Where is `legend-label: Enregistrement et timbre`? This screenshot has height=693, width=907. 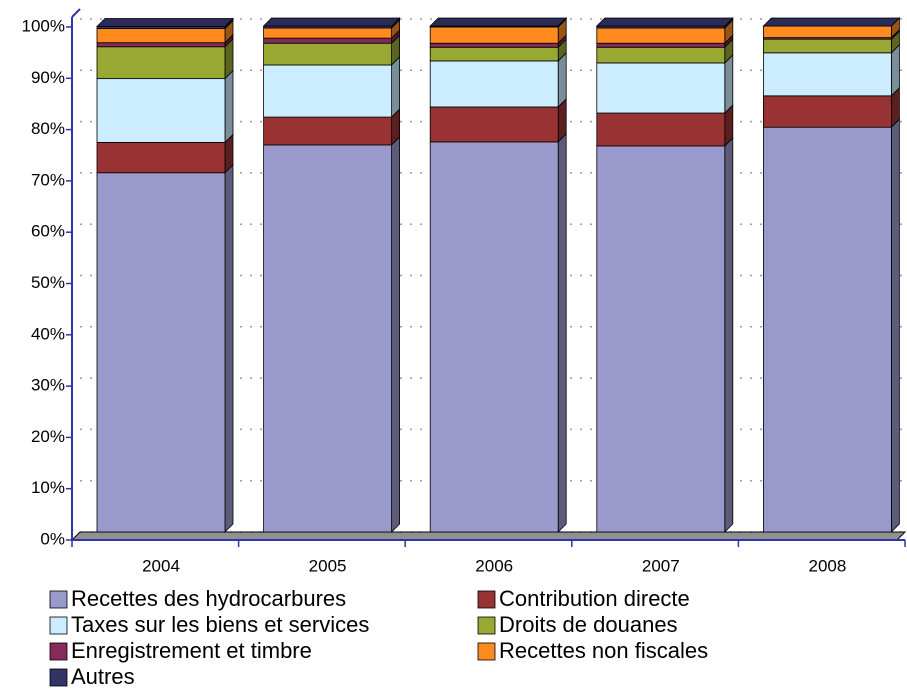
legend-label: Enregistrement et timbre is located at coordinates (191, 650).